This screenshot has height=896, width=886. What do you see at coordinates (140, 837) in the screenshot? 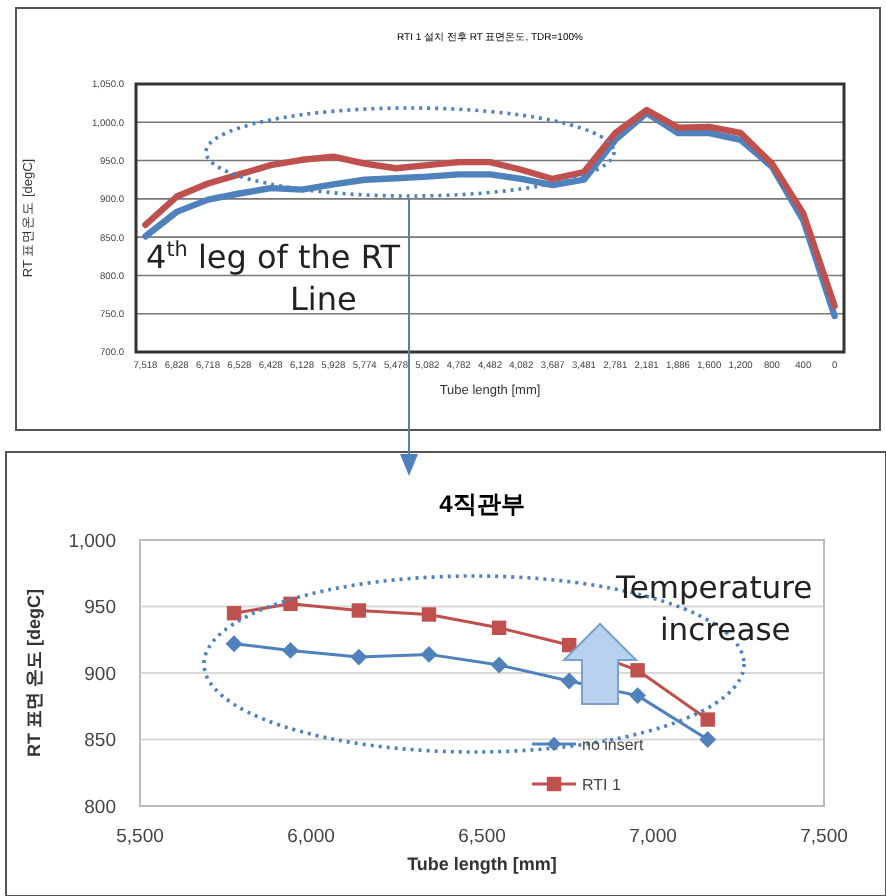
I see `x-tick-label: 5,500` at bounding box center [140, 837].